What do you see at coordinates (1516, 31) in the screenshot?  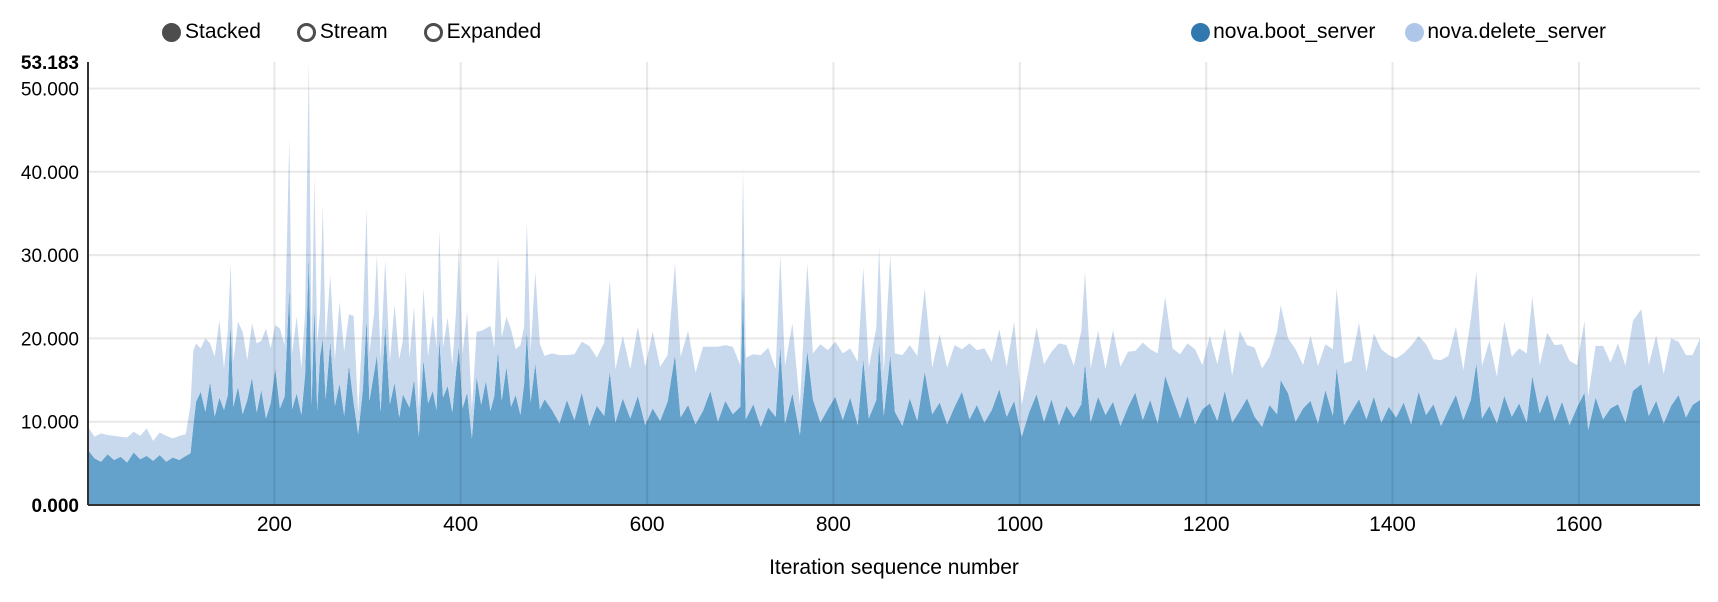 I see `legend-label: nova.delete_server` at bounding box center [1516, 31].